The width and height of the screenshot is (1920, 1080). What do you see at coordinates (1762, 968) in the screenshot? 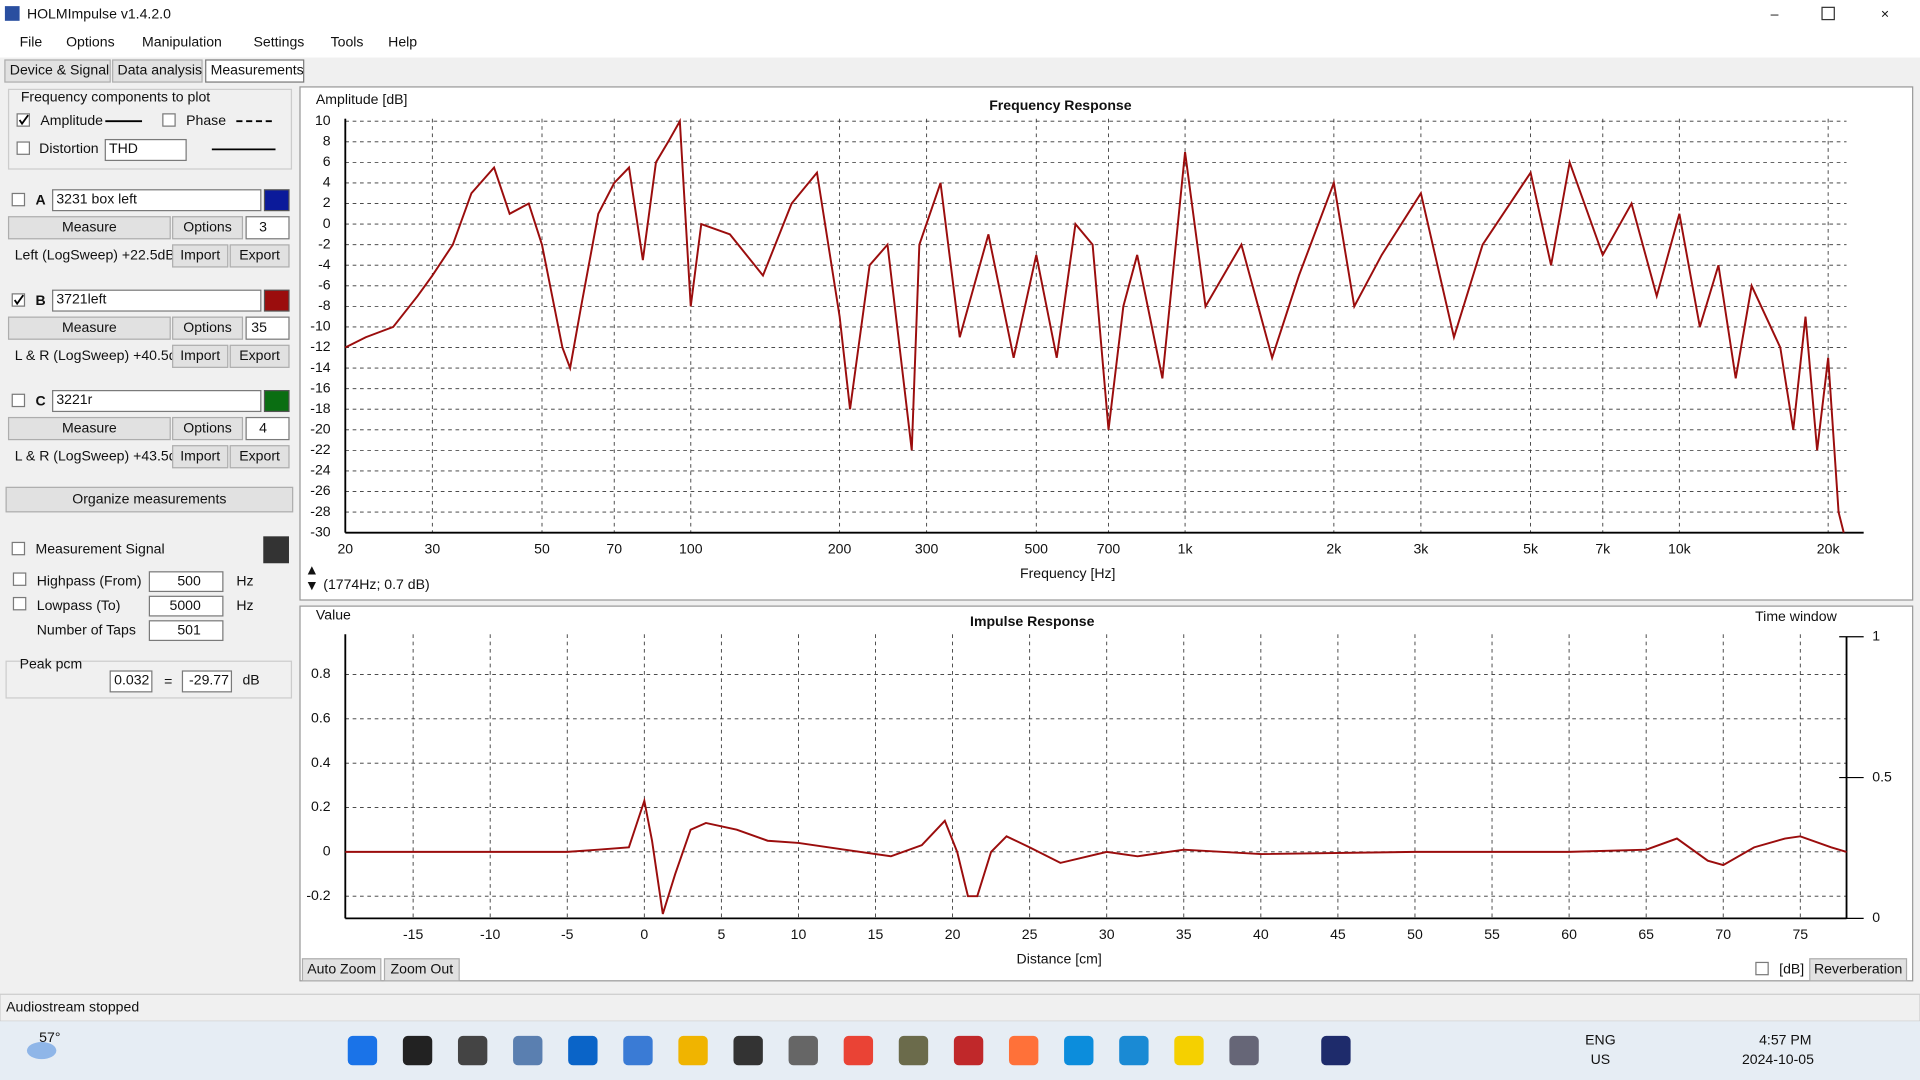
I see `db-checkbox` at bounding box center [1762, 968].